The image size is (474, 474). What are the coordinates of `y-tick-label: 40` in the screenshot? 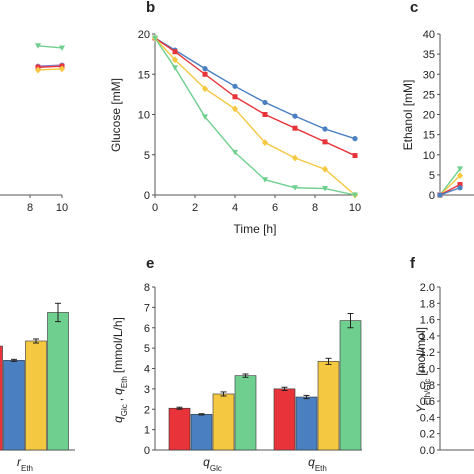 It's located at (429, 35).